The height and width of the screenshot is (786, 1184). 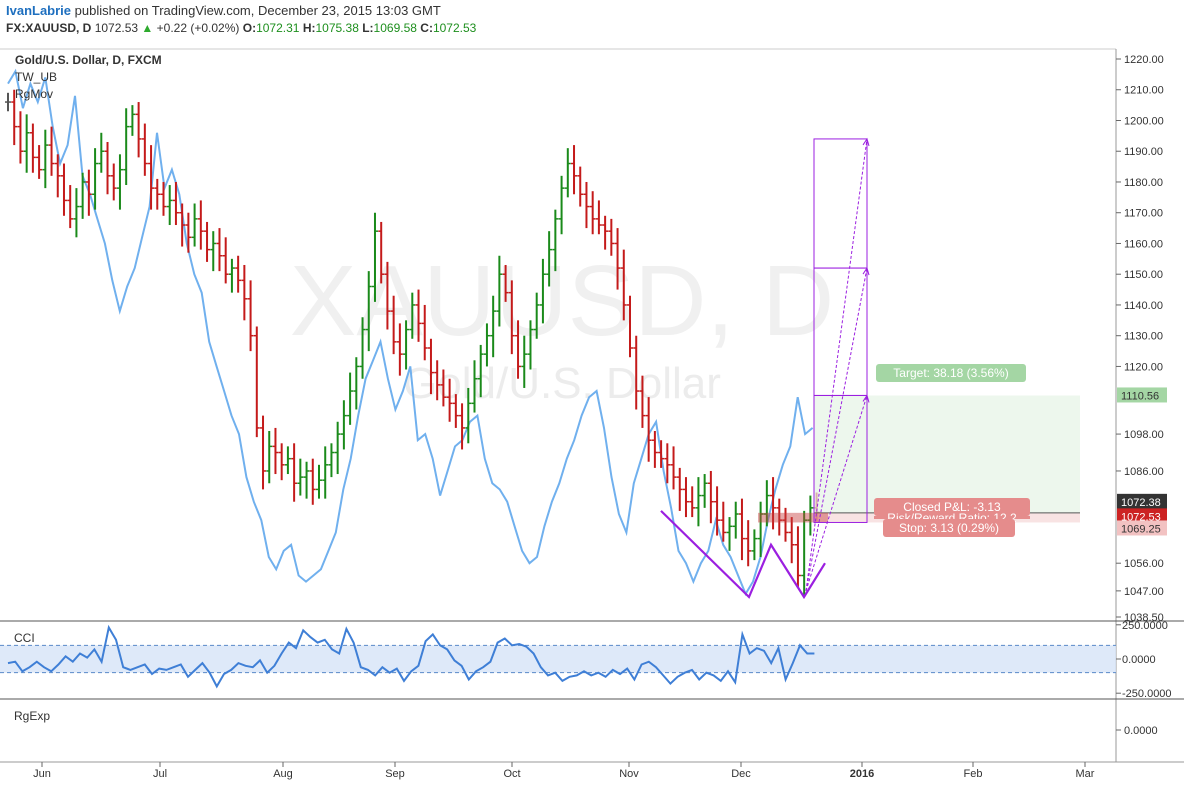 I want to click on price-tag-stop, so click(x=1142, y=528).